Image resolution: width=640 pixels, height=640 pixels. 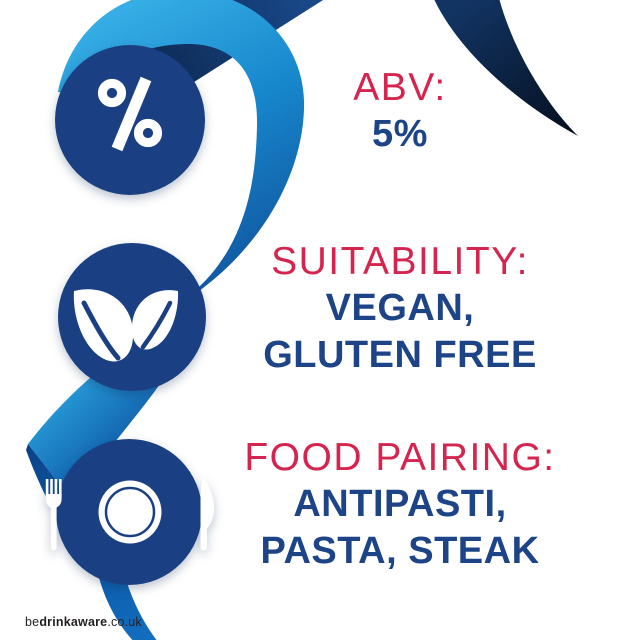 What do you see at coordinates (73, 622) in the screenshot?
I see `logo-bold: drinkaware` at bounding box center [73, 622].